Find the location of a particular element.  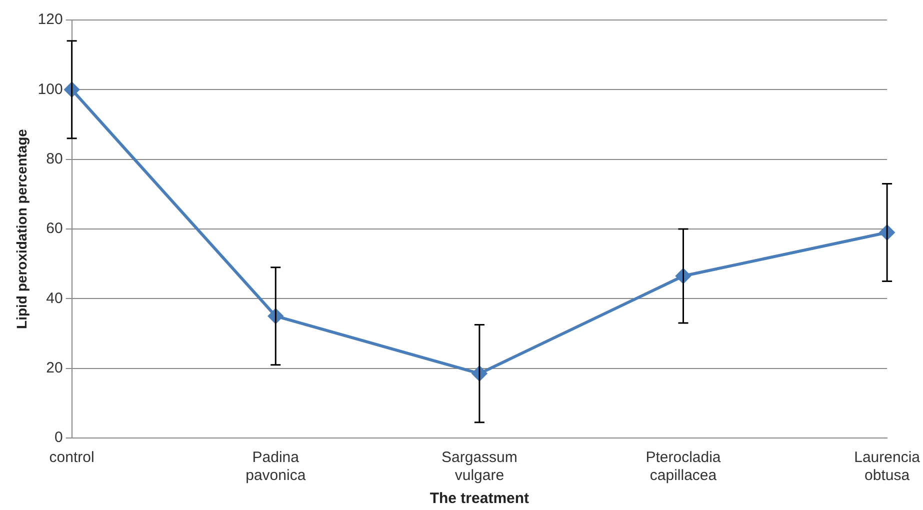

y-tick-label: 60 is located at coordinates (54, 229).